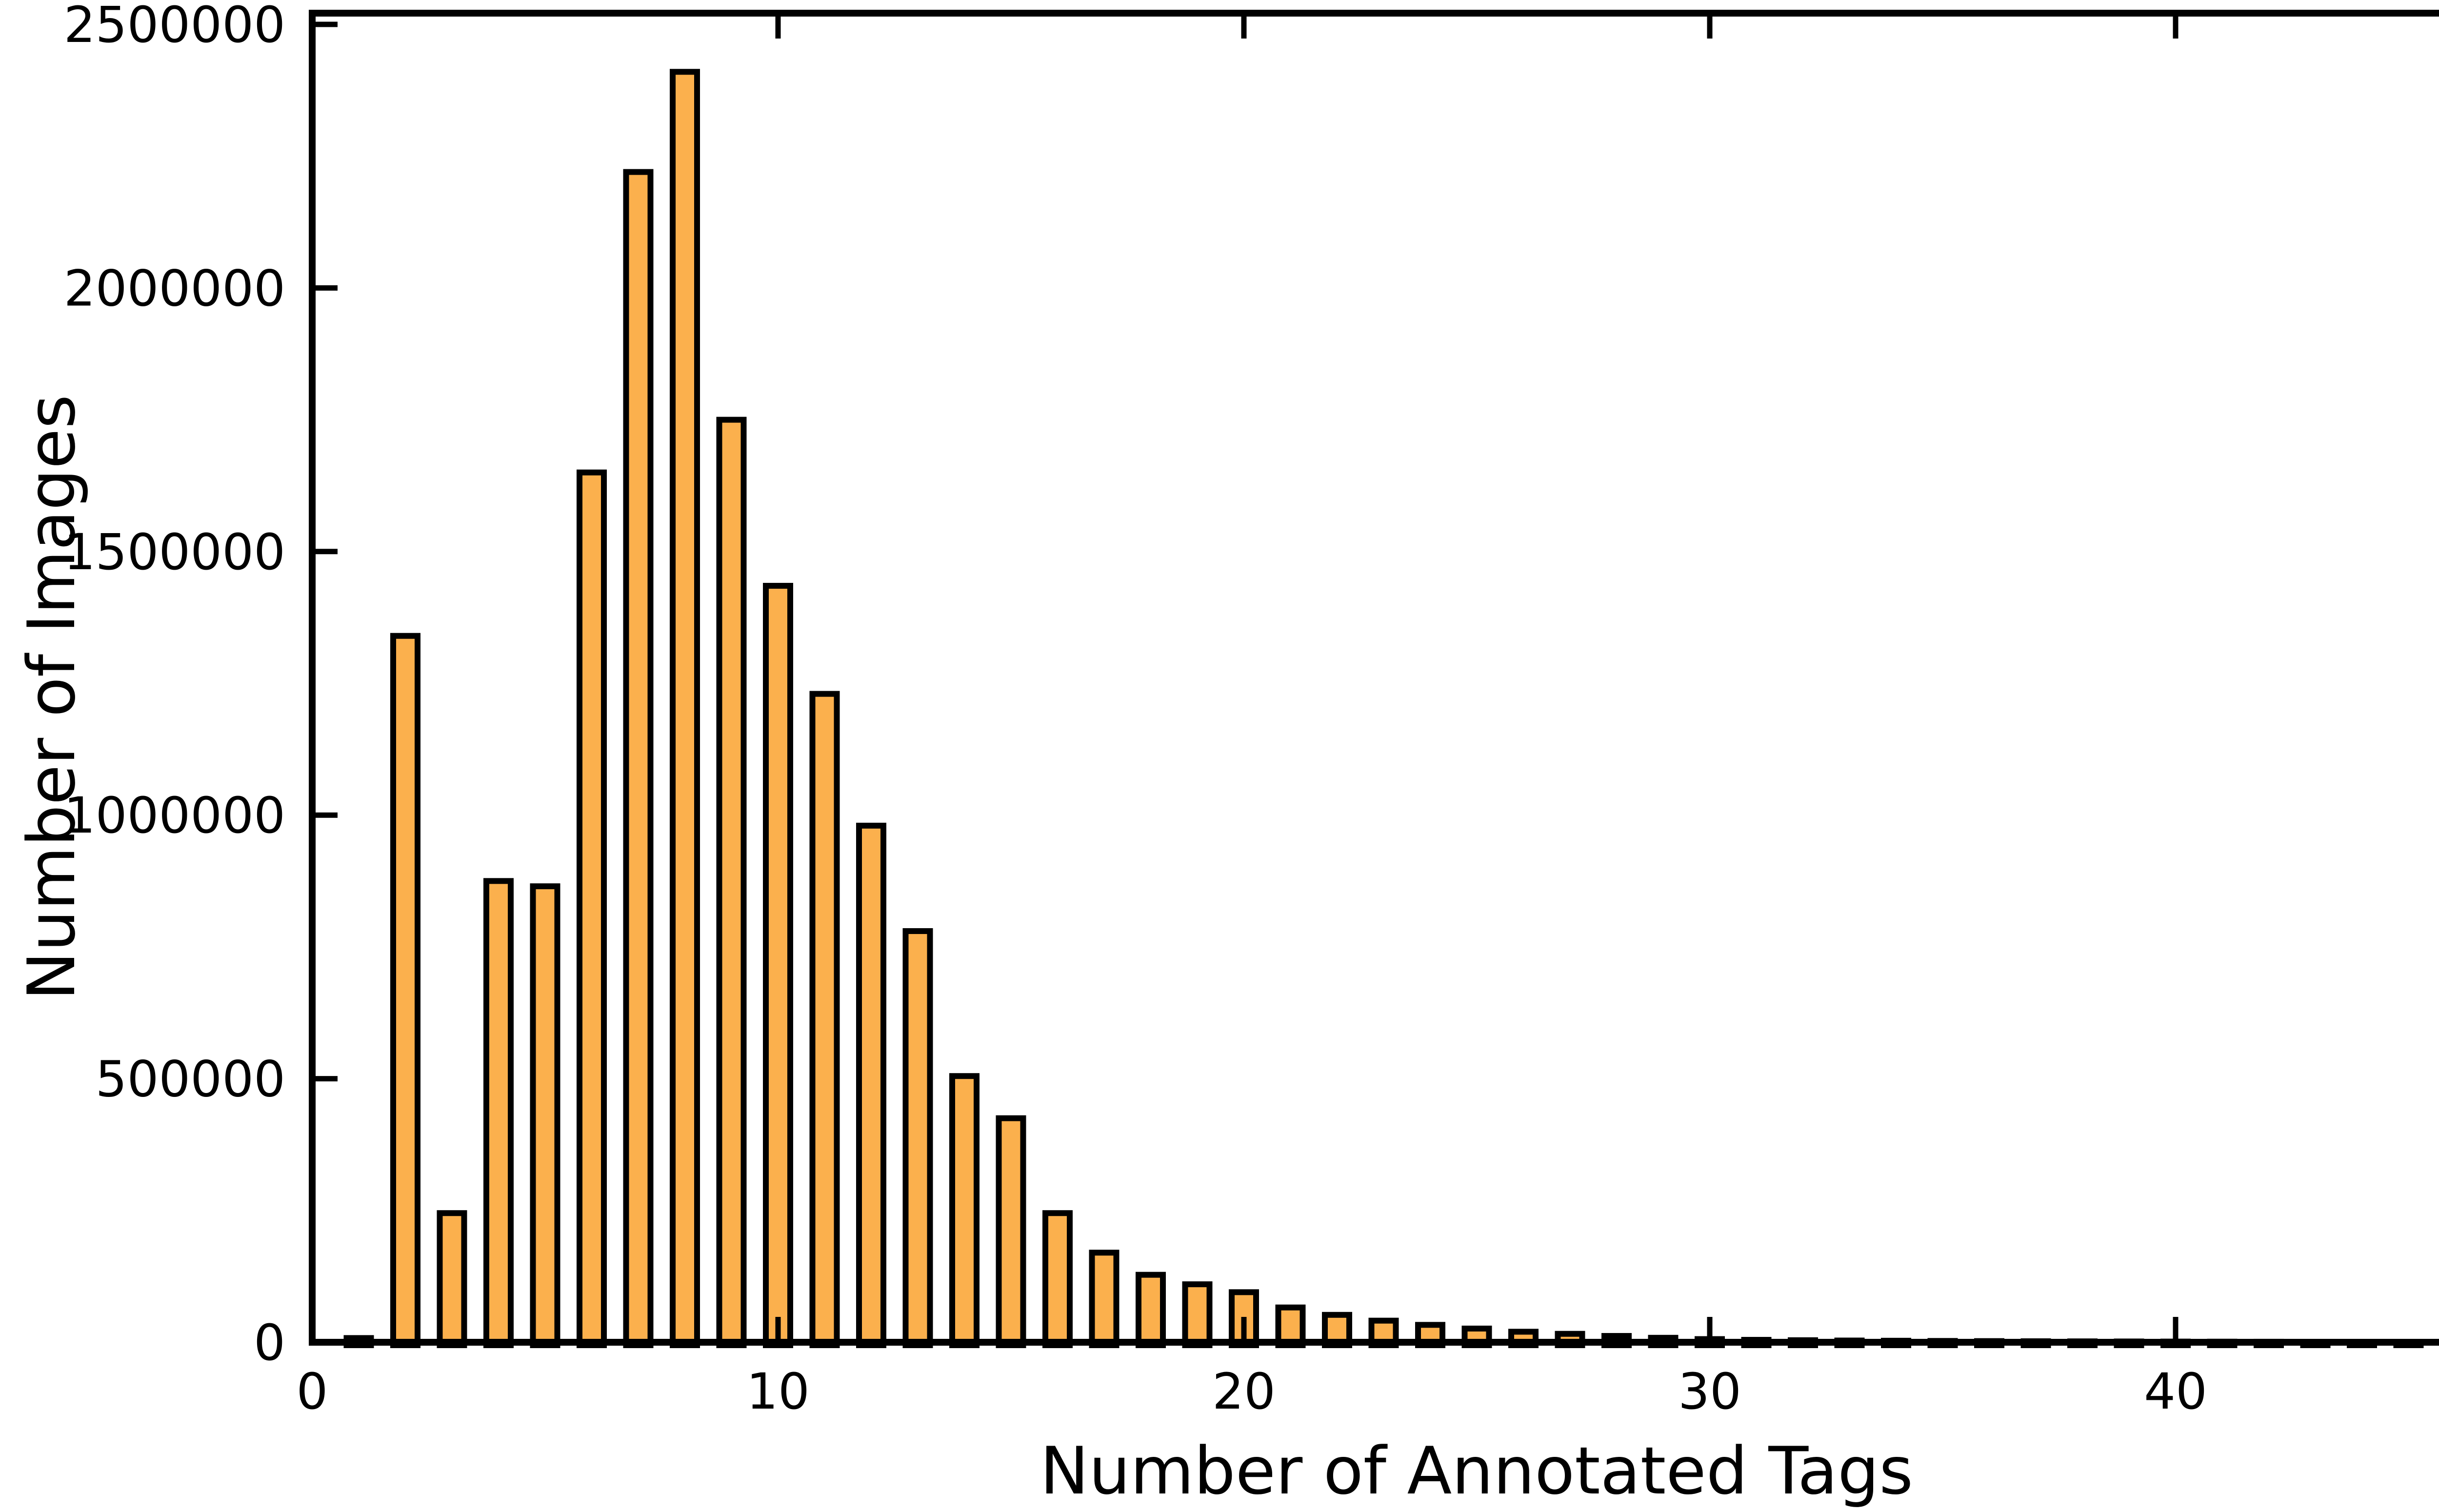 This screenshot has width=2439, height=1512. Describe the element at coordinates (174, 288) in the screenshot. I see `y-tick-label: 2000000` at that location.